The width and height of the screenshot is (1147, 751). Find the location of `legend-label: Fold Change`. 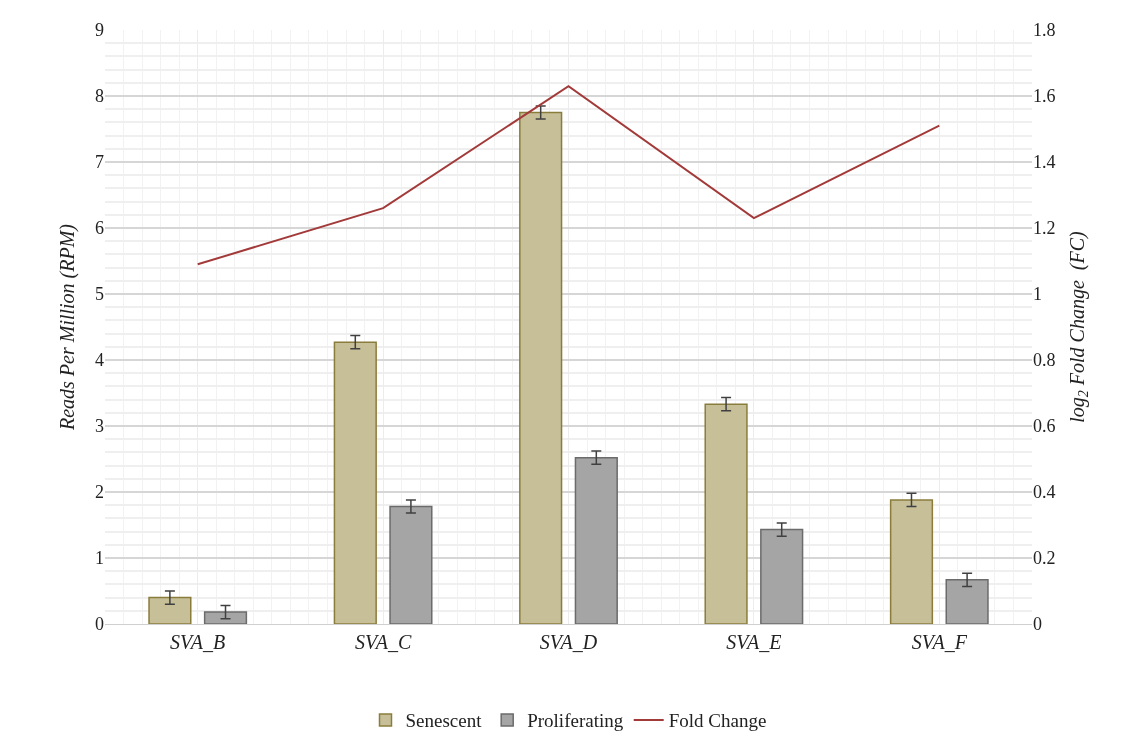

legend-label: Fold Change is located at coordinates (717, 721).